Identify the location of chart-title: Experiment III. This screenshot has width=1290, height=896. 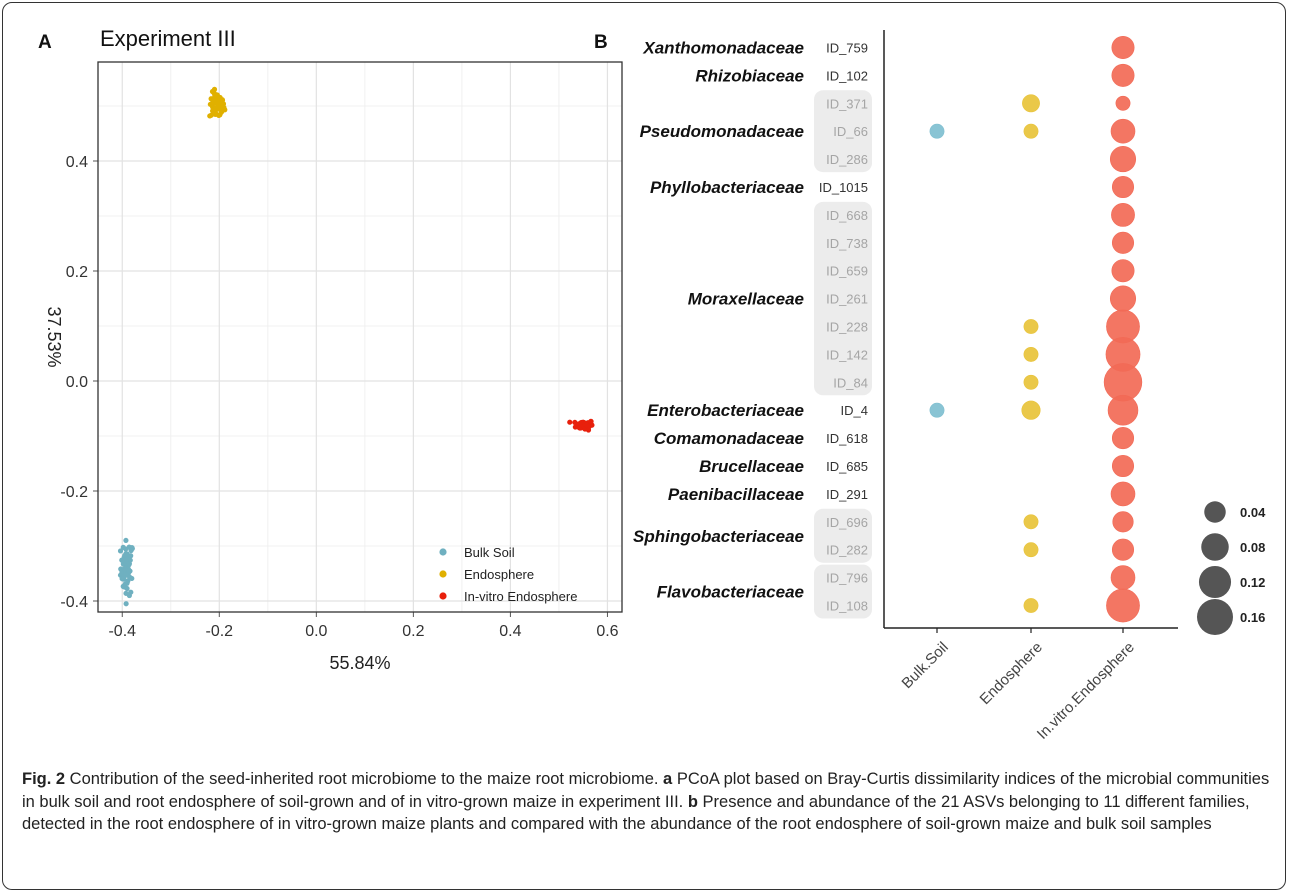
(168, 38).